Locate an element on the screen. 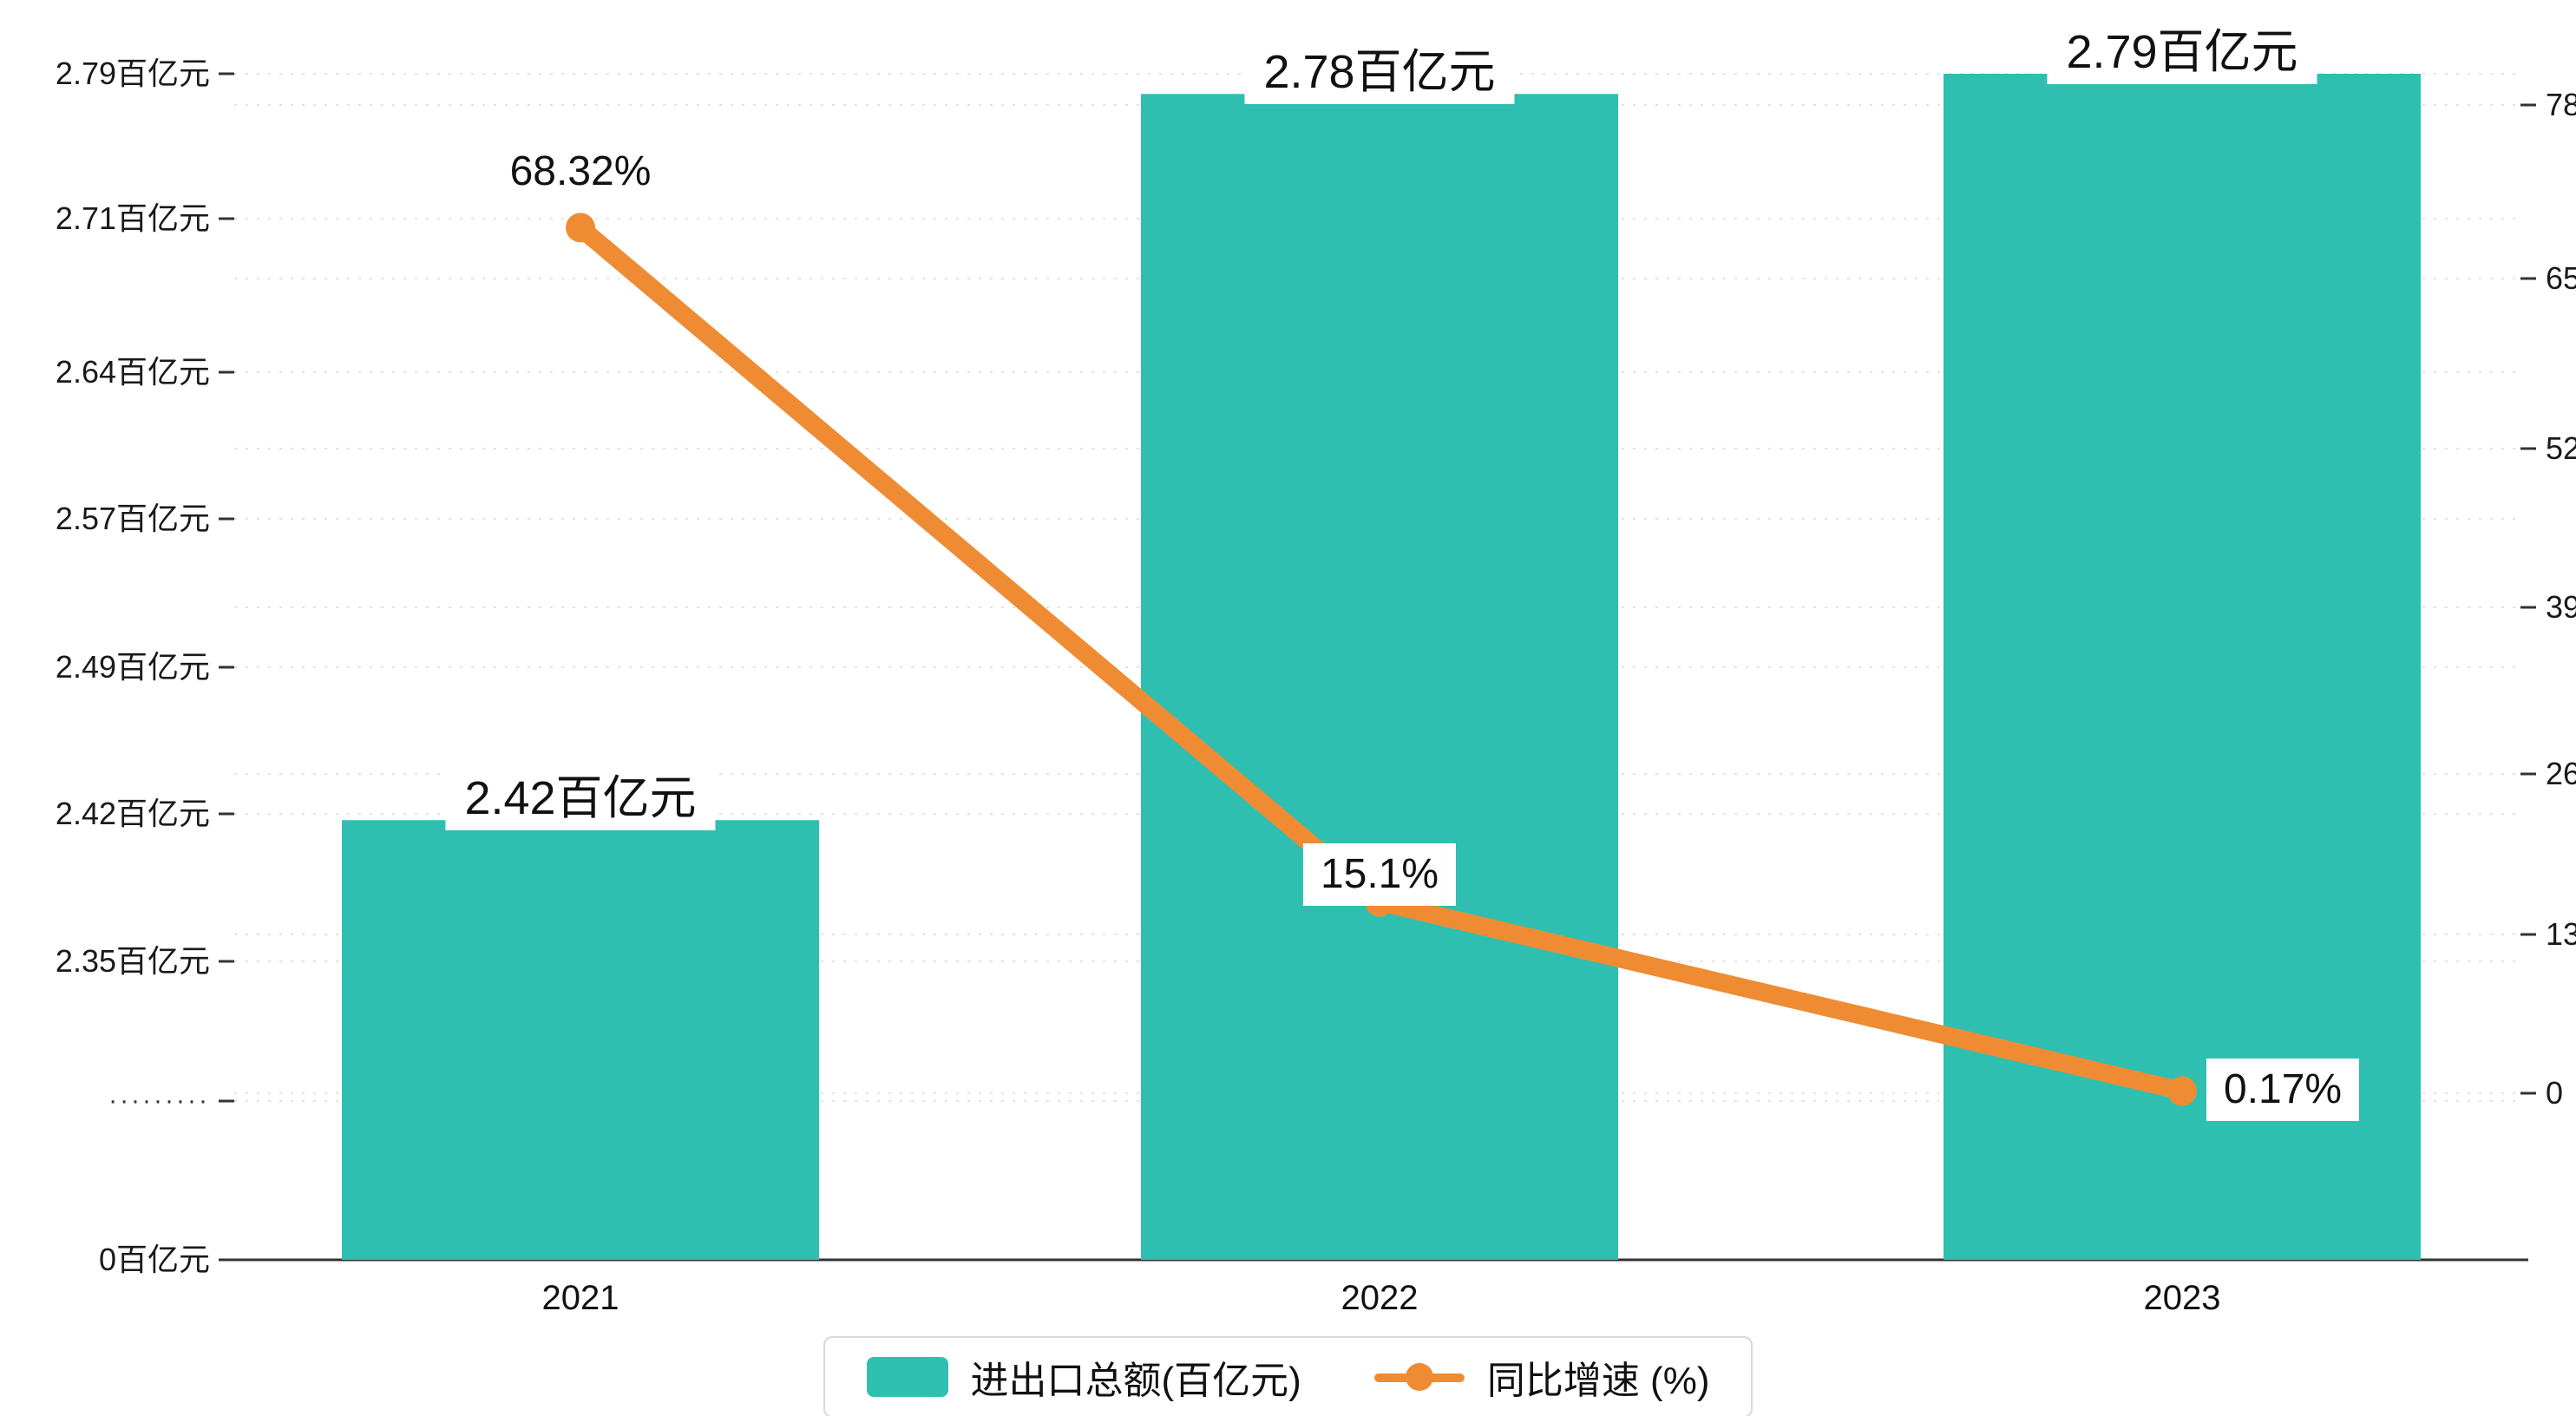 Image resolution: width=2576 pixels, height=1416 pixels. left-axis-tick-label: ········· is located at coordinates (159, 1101).